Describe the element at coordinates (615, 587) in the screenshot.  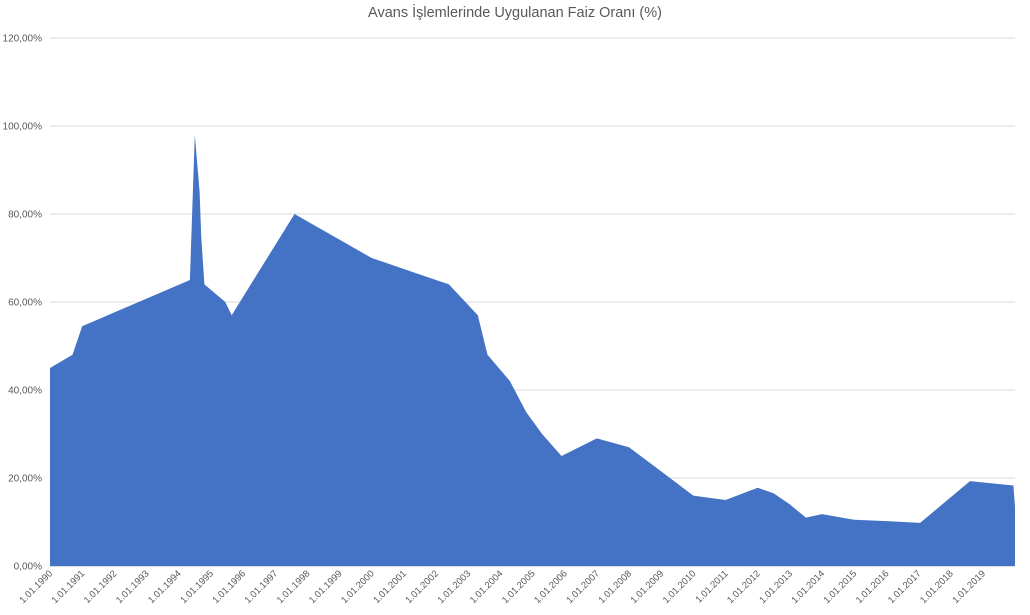
I see `x-tick-label: 1.01.2008` at that location.